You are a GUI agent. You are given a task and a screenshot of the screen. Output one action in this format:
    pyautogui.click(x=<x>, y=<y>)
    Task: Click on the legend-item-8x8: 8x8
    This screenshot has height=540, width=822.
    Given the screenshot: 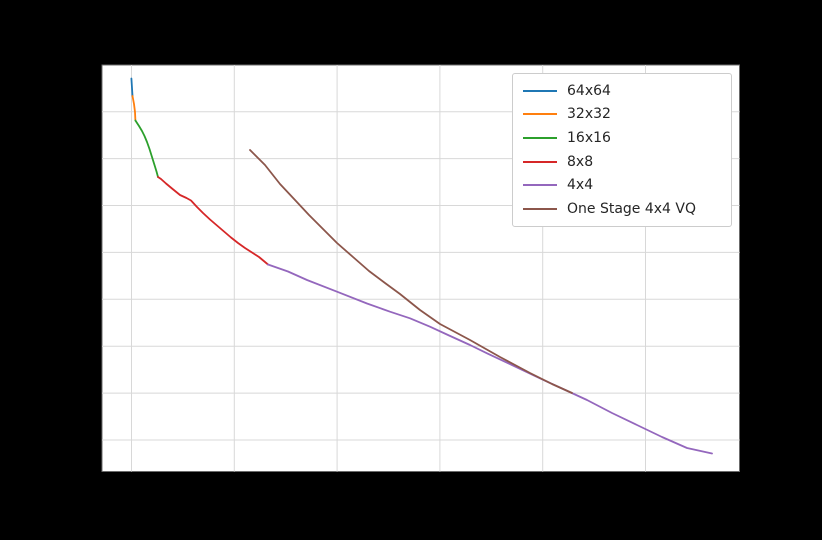 What is the action you would take?
    pyautogui.click(x=622, y=162)
    